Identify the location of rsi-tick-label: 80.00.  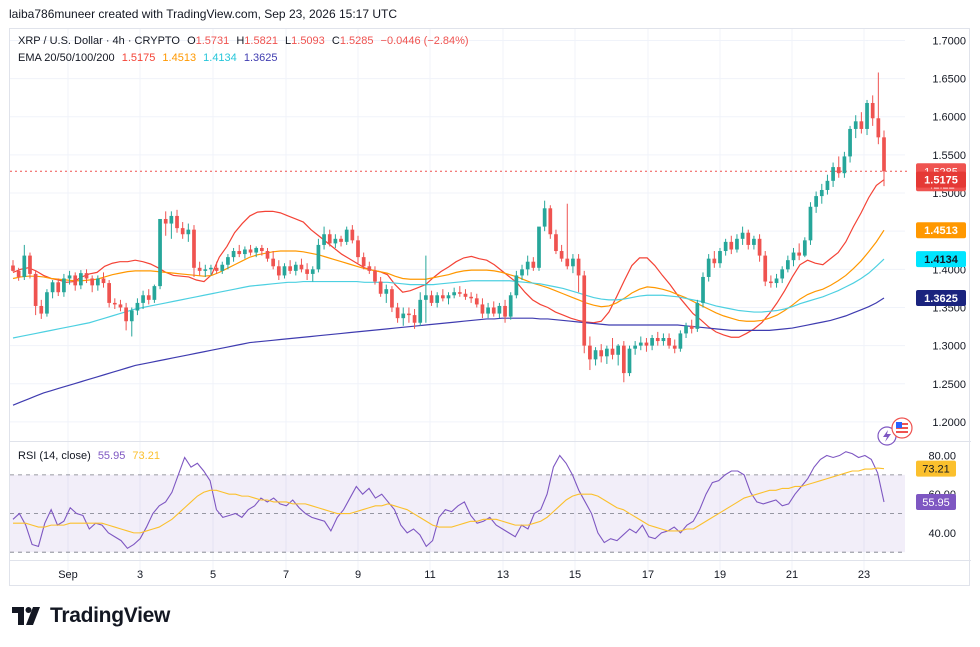
(942, 457).